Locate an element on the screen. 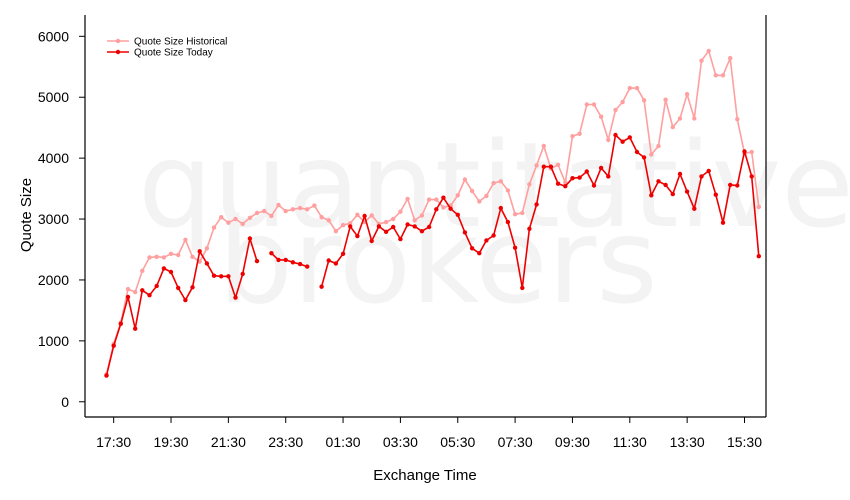 The image size is (850, 500). x-tick-label: 11:30 is located at coordinates (630, 442).